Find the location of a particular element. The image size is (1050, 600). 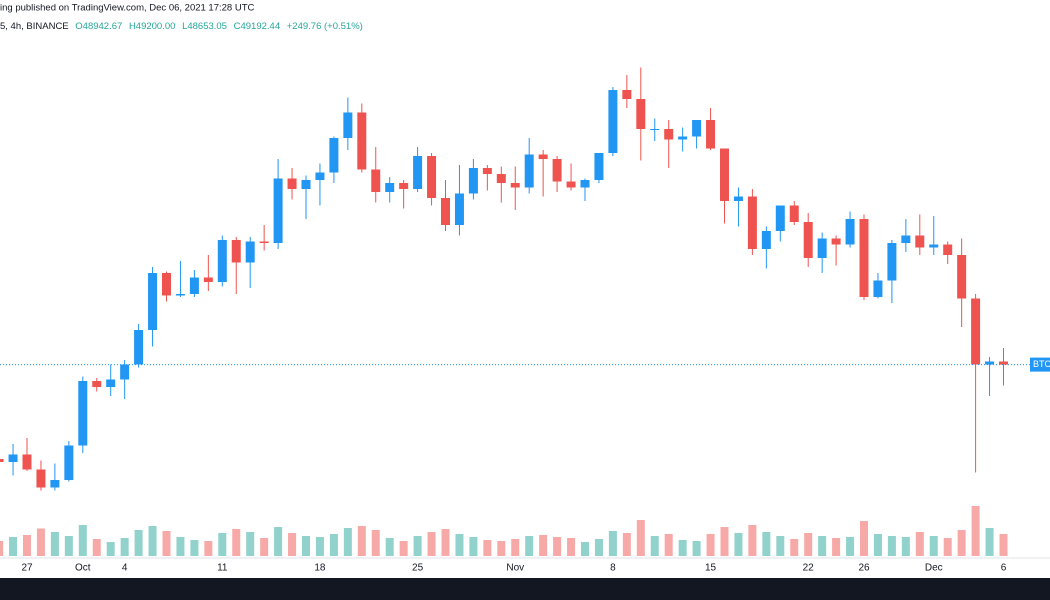

footer-bar is located at coordinates (525, 589).